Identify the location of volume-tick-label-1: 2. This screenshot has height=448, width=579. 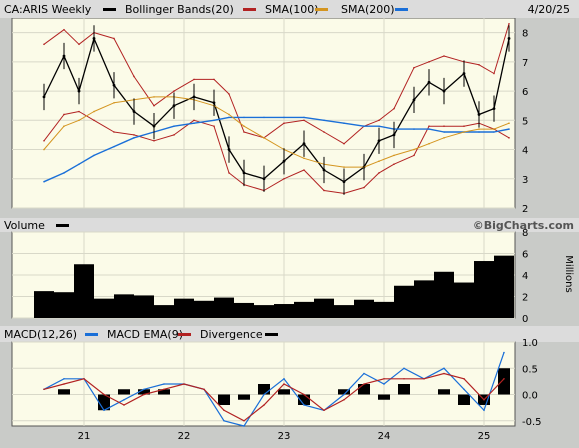
(525, 298).